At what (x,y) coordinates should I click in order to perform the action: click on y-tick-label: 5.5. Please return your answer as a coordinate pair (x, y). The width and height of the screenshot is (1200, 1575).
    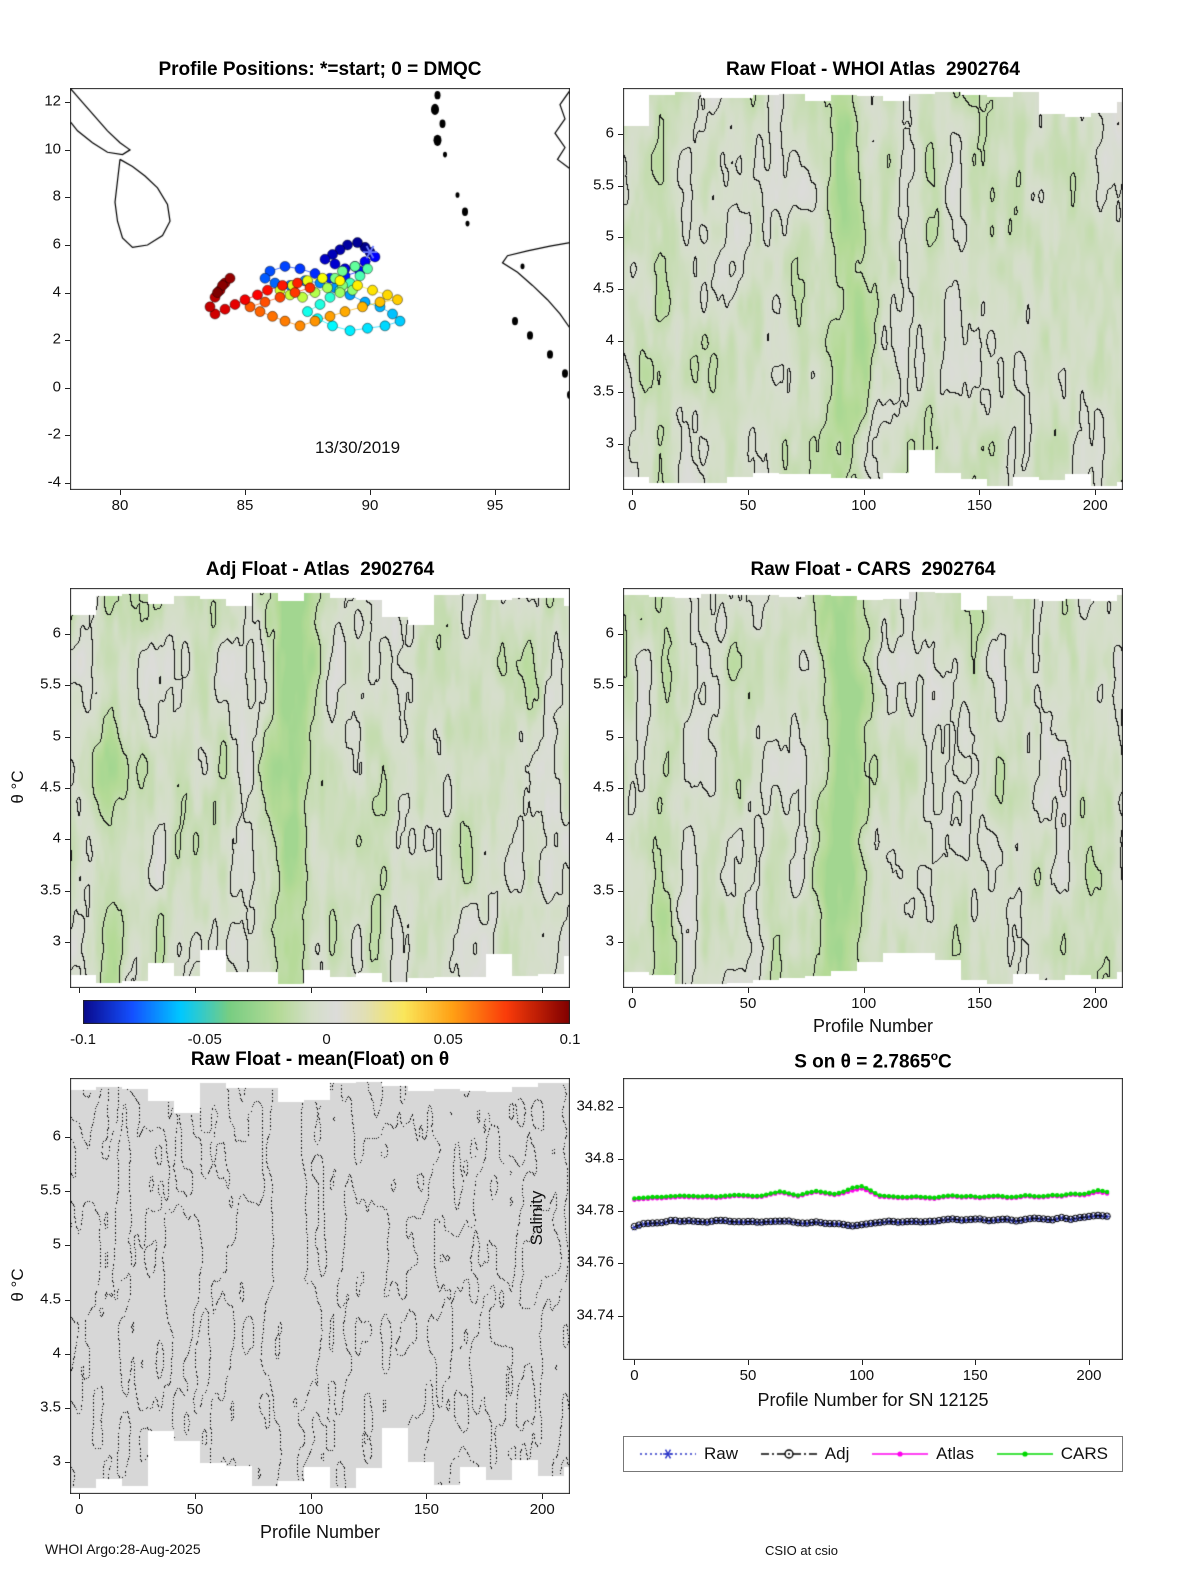
    Looking at the image, I should click on (50, 1191).